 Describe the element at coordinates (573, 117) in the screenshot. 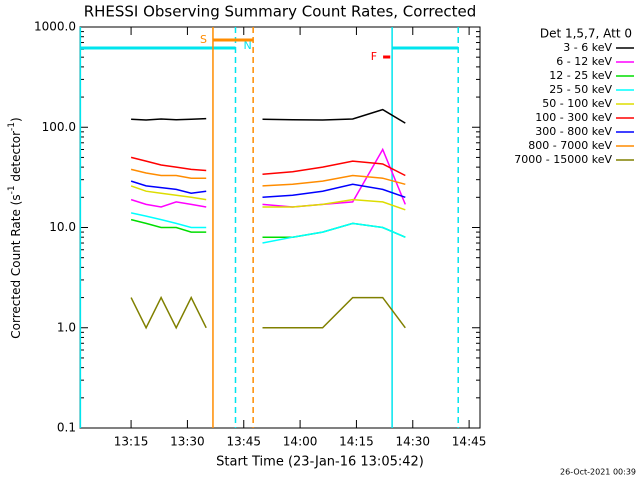

I see `legend-label: 100 - 300 keV` at that location.